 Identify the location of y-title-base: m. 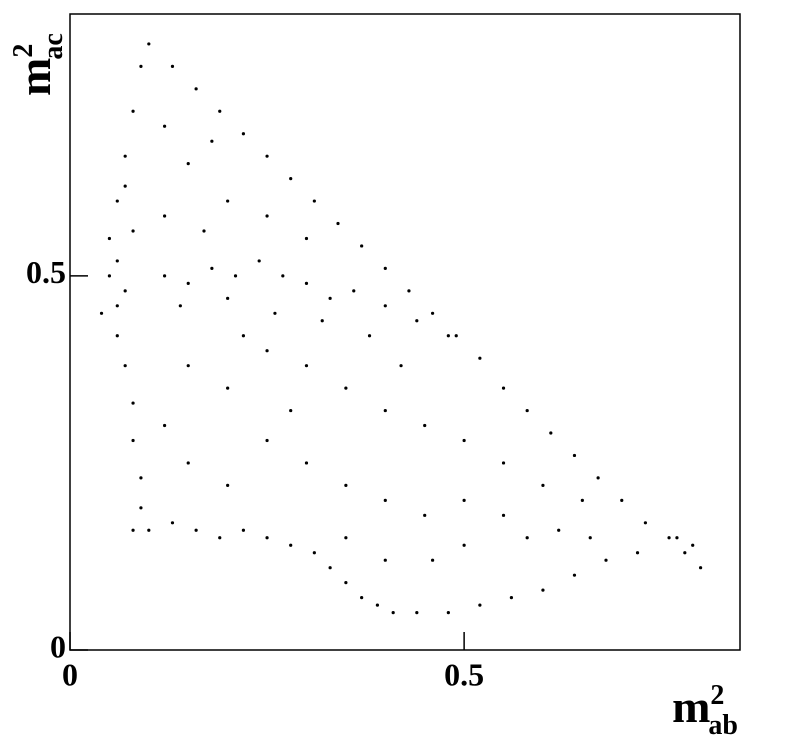
(34, 77).